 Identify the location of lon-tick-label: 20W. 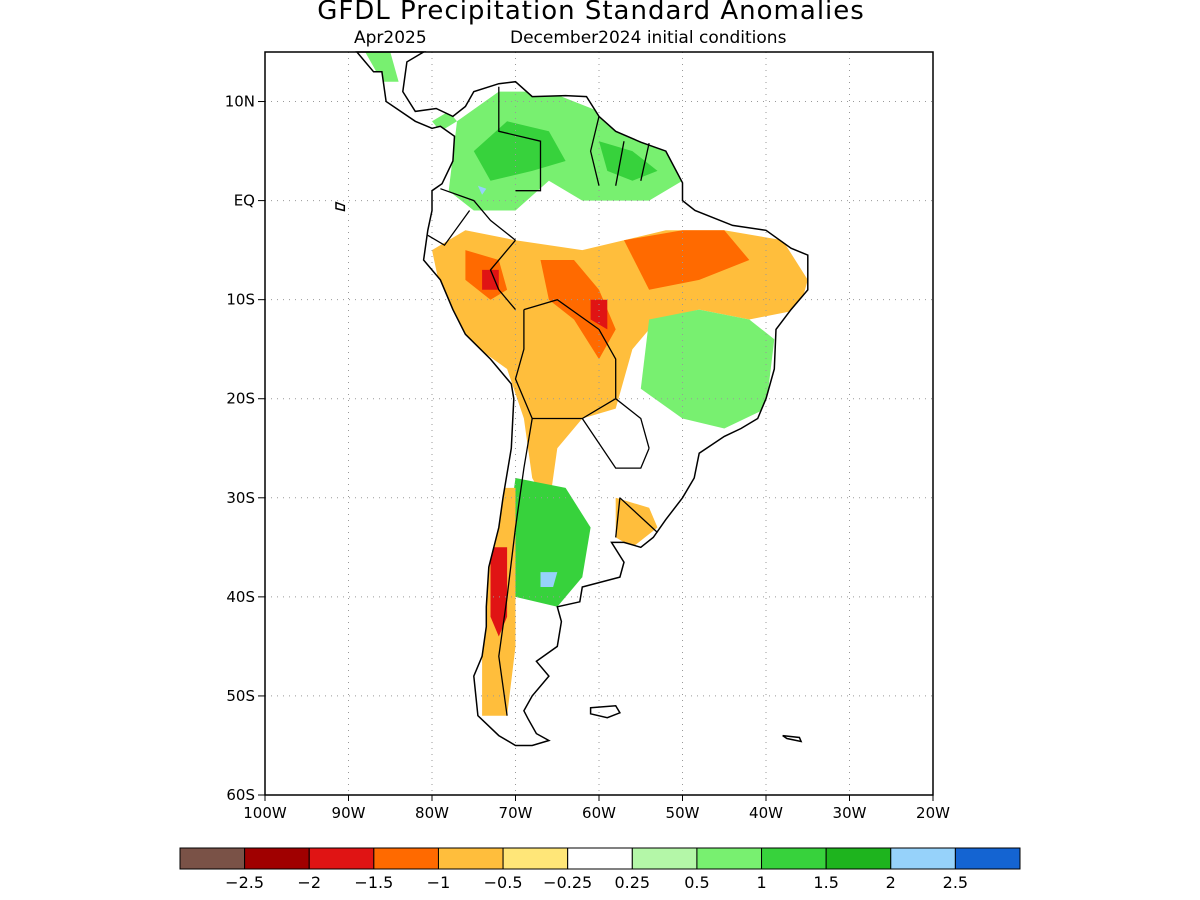
(933, 813).